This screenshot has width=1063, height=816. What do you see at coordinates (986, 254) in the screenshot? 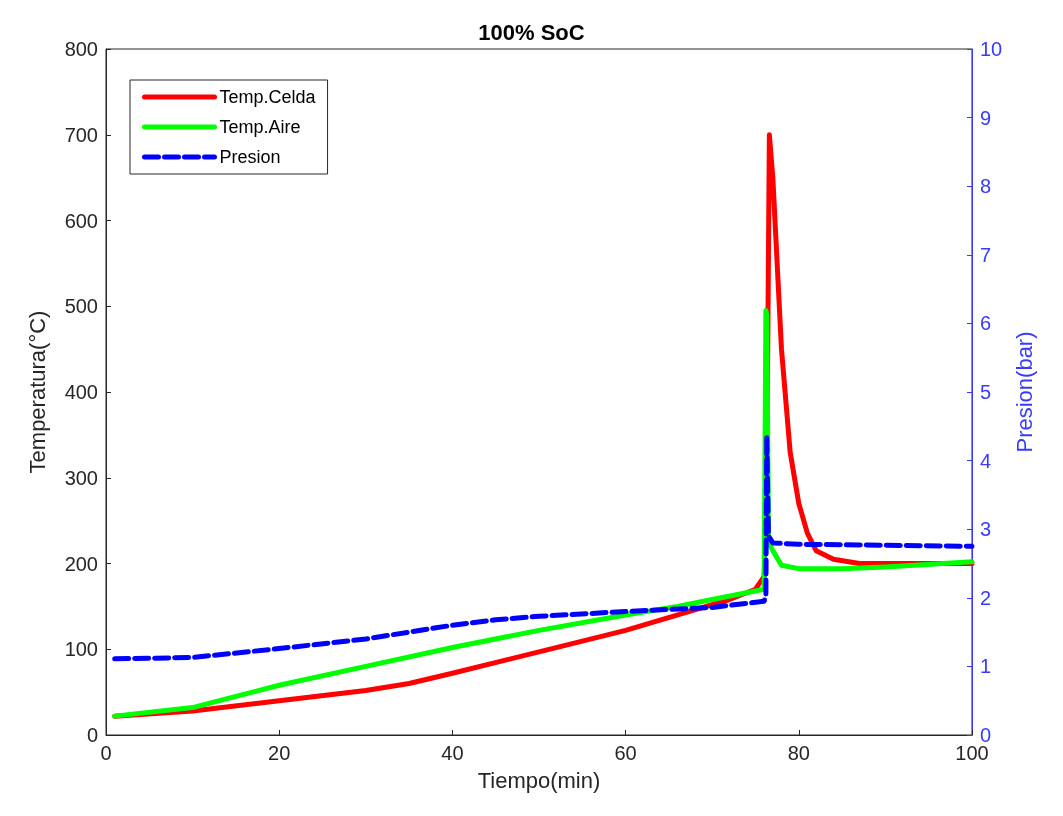
I see `y2-tick-label: 7` at bounding box center [986, 254].